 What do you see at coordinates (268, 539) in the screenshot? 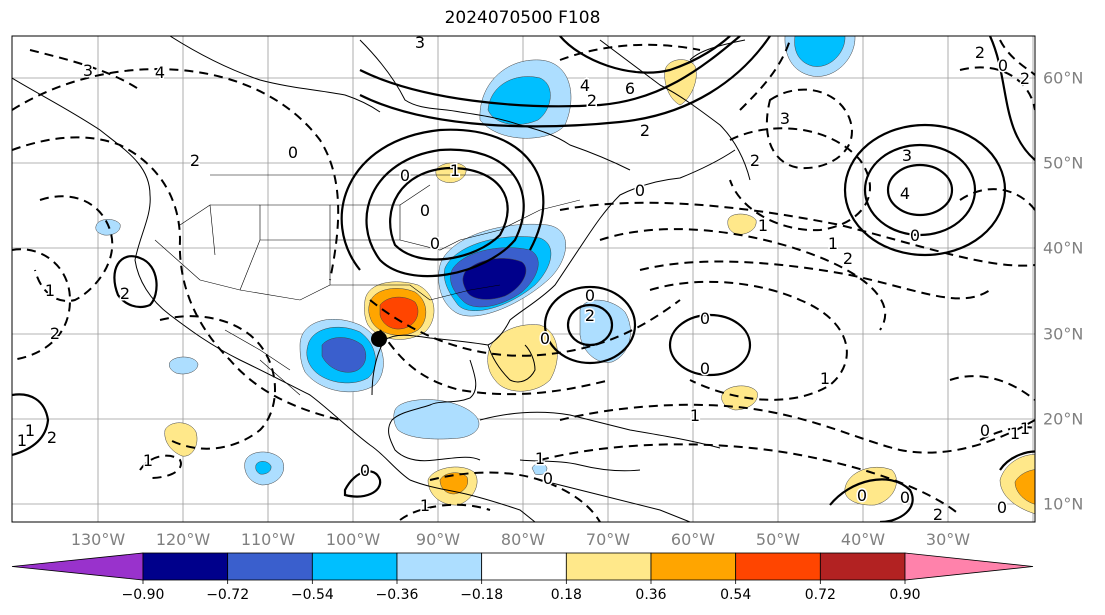
I see `longitude-label: 110°W` at bounding box center [268, 539].